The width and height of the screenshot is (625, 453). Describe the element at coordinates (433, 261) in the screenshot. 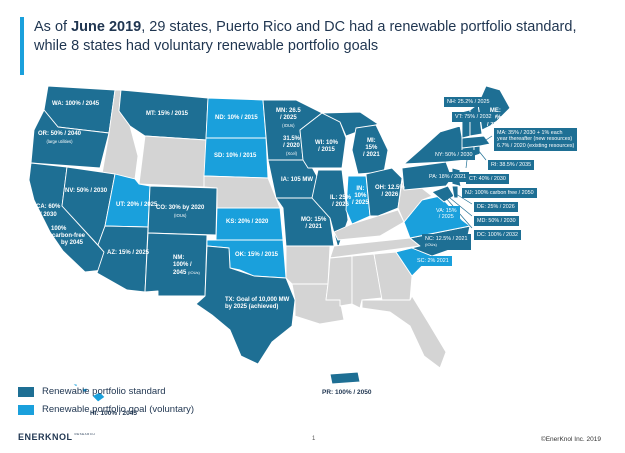

I see `callout-sc: SC: 2% 2021` at that location.